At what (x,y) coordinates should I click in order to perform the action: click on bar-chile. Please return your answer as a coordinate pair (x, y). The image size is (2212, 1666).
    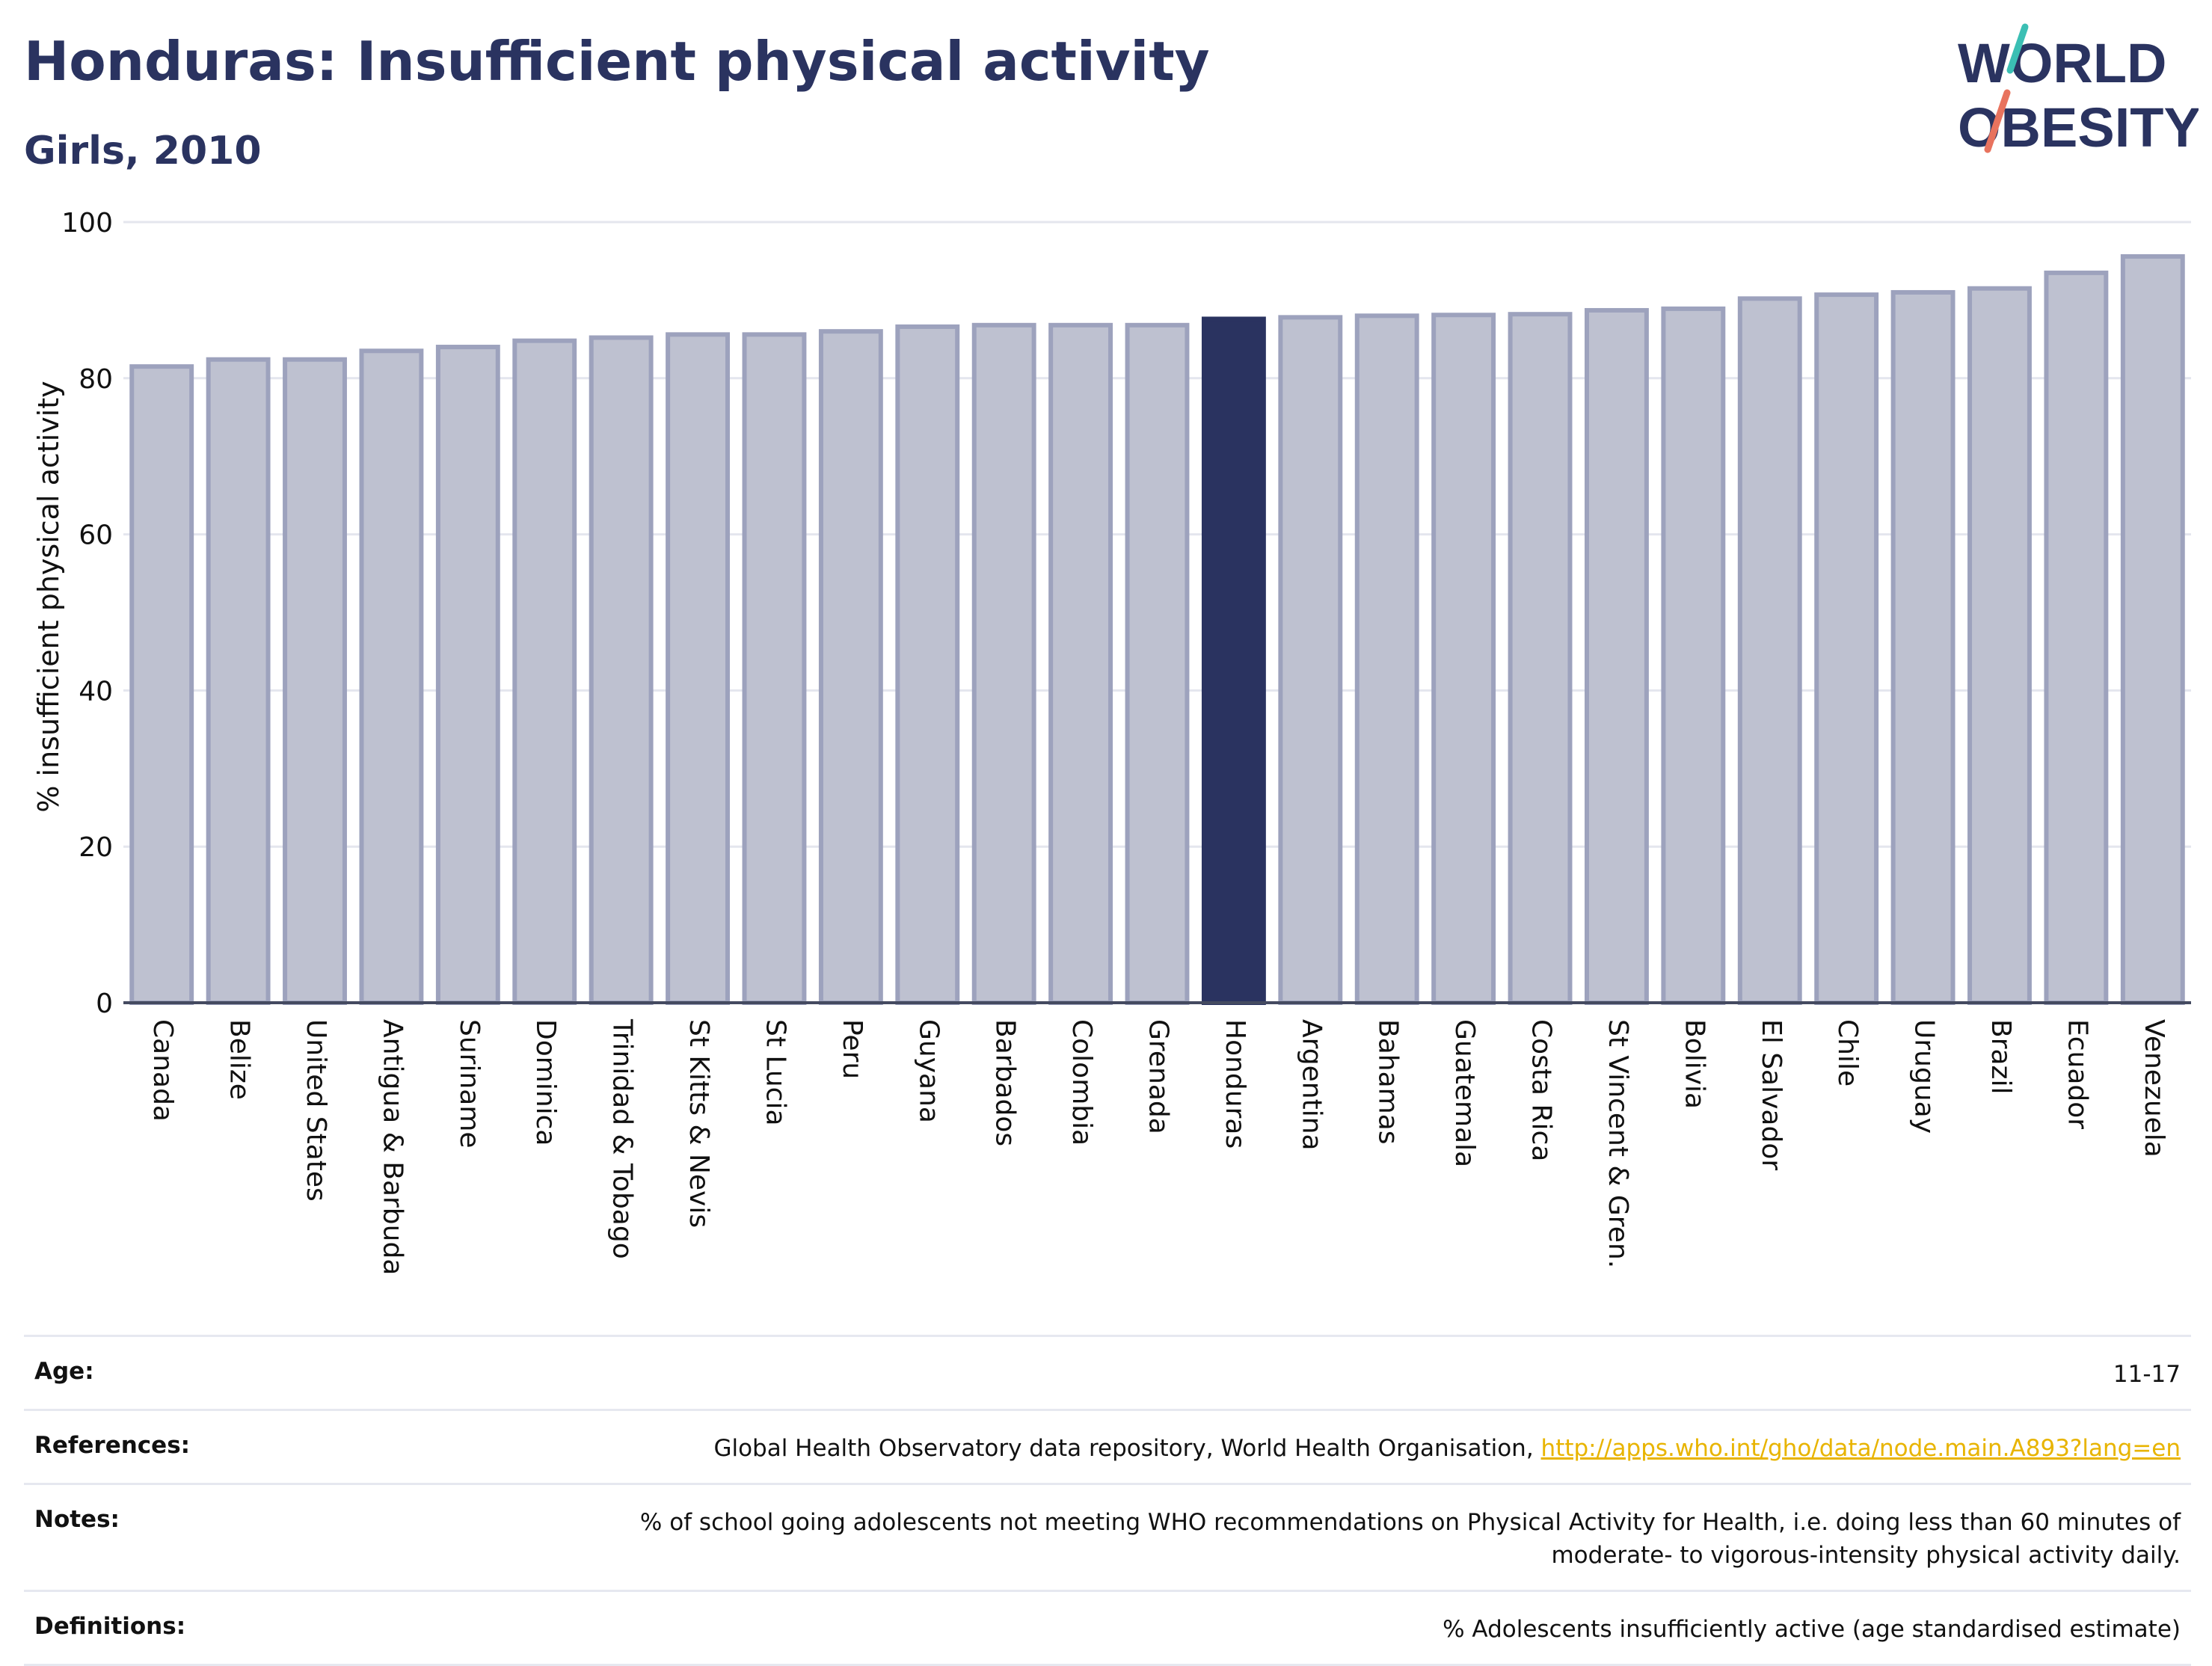
    Looking at the image, I should click on (1846, 649).